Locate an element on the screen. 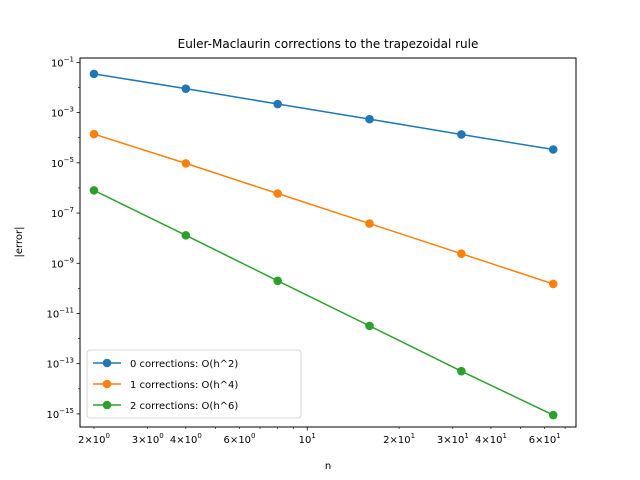 The image size is (640, 480). y-tick-label: 10⁻⁹ is located at coordinates (62, 263).